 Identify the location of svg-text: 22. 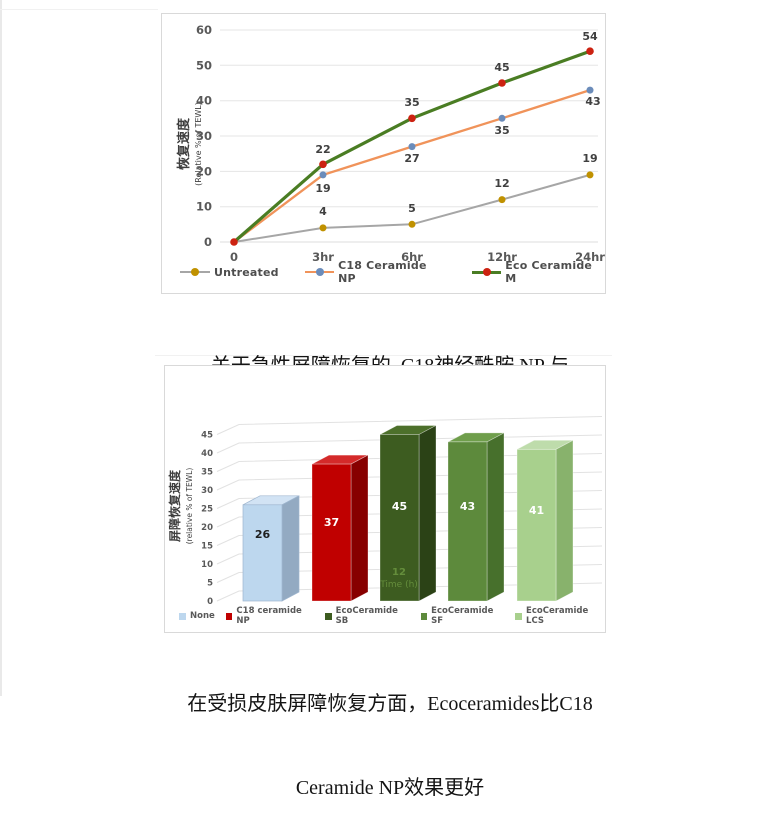
(322, 149).